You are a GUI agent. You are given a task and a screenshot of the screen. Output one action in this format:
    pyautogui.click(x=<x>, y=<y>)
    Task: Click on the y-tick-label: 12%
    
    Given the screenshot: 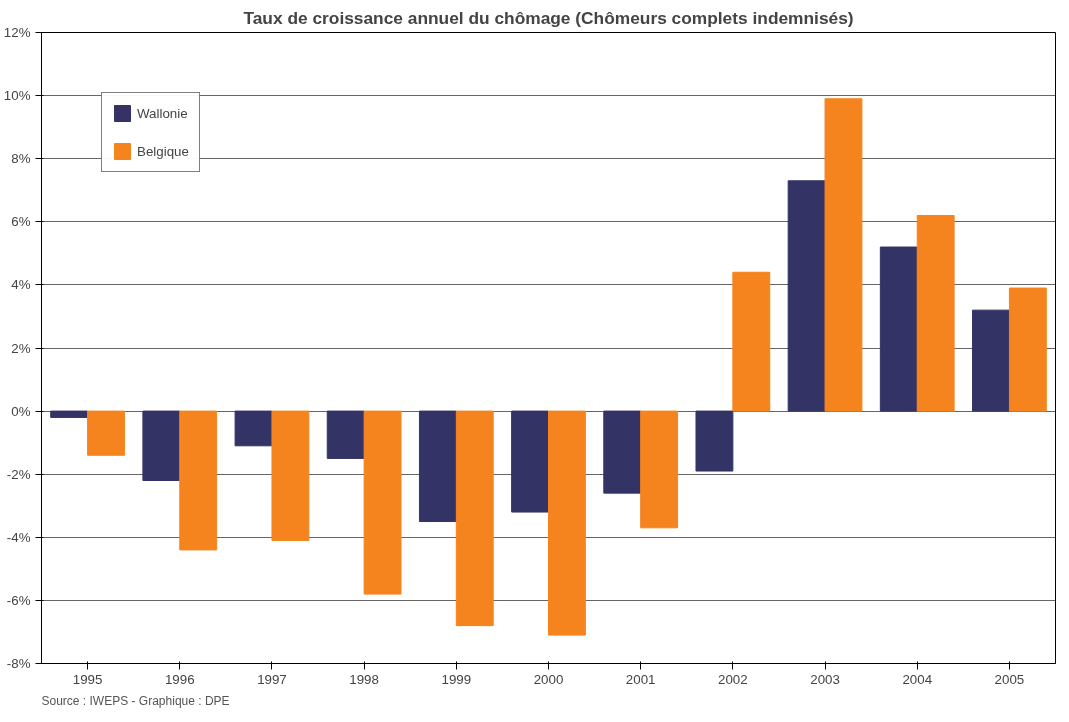 What is the action you would take?
    pyautogui.click(x=17, y=32)
    